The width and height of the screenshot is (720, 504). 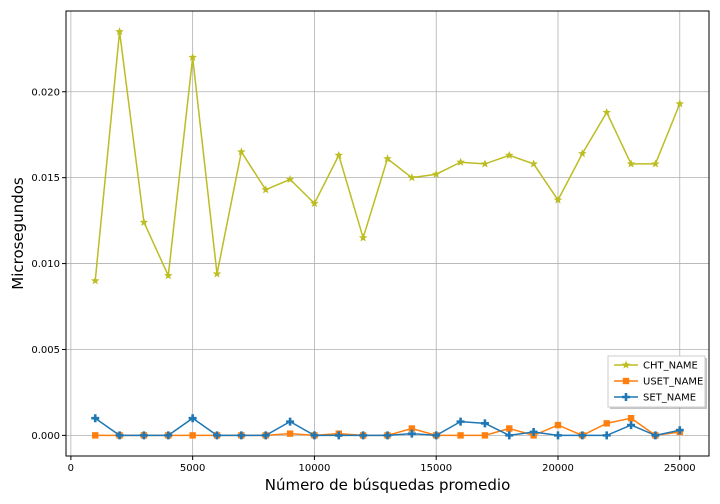 I want to click on series-set-name, so click(x=387, y=427).